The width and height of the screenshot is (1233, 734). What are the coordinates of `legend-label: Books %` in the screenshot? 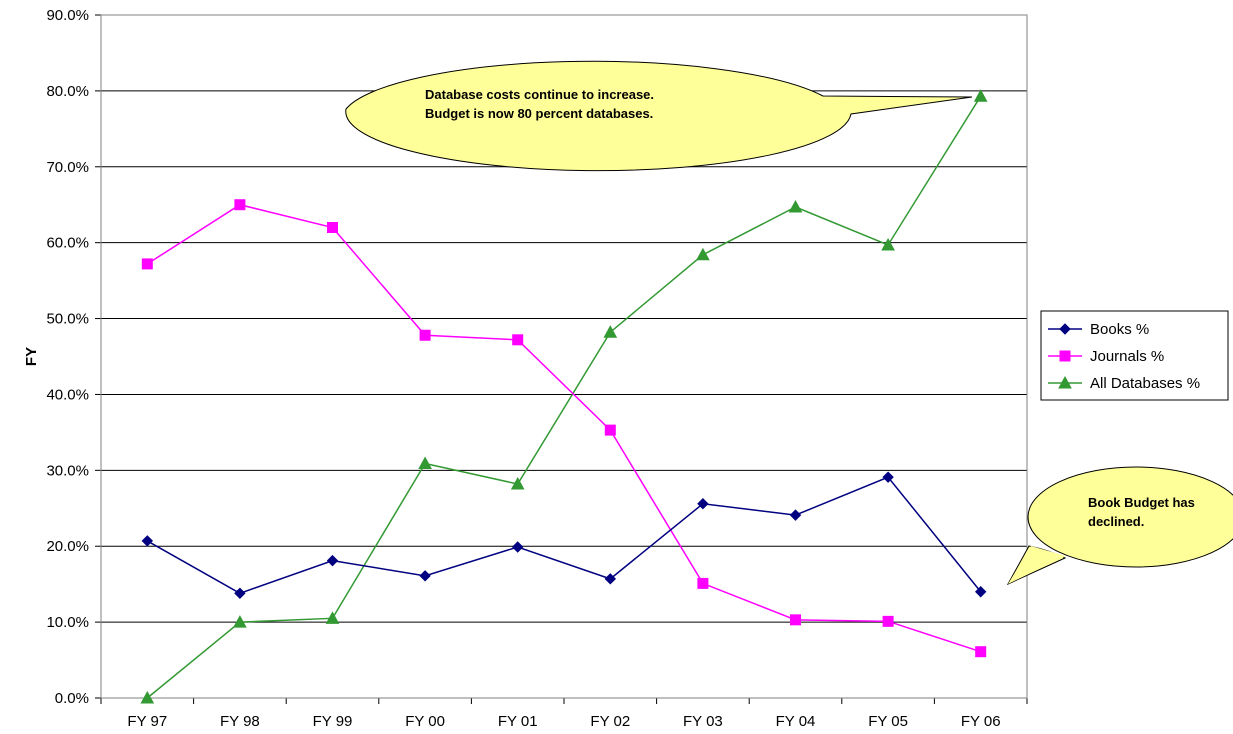 It's located at (1119, 329).